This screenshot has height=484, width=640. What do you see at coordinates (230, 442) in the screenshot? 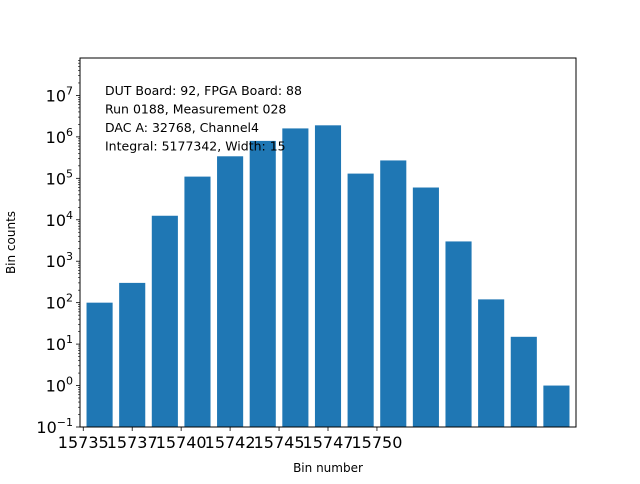
I see `x-tick-label: 15742` at bounding box center [230, 442].